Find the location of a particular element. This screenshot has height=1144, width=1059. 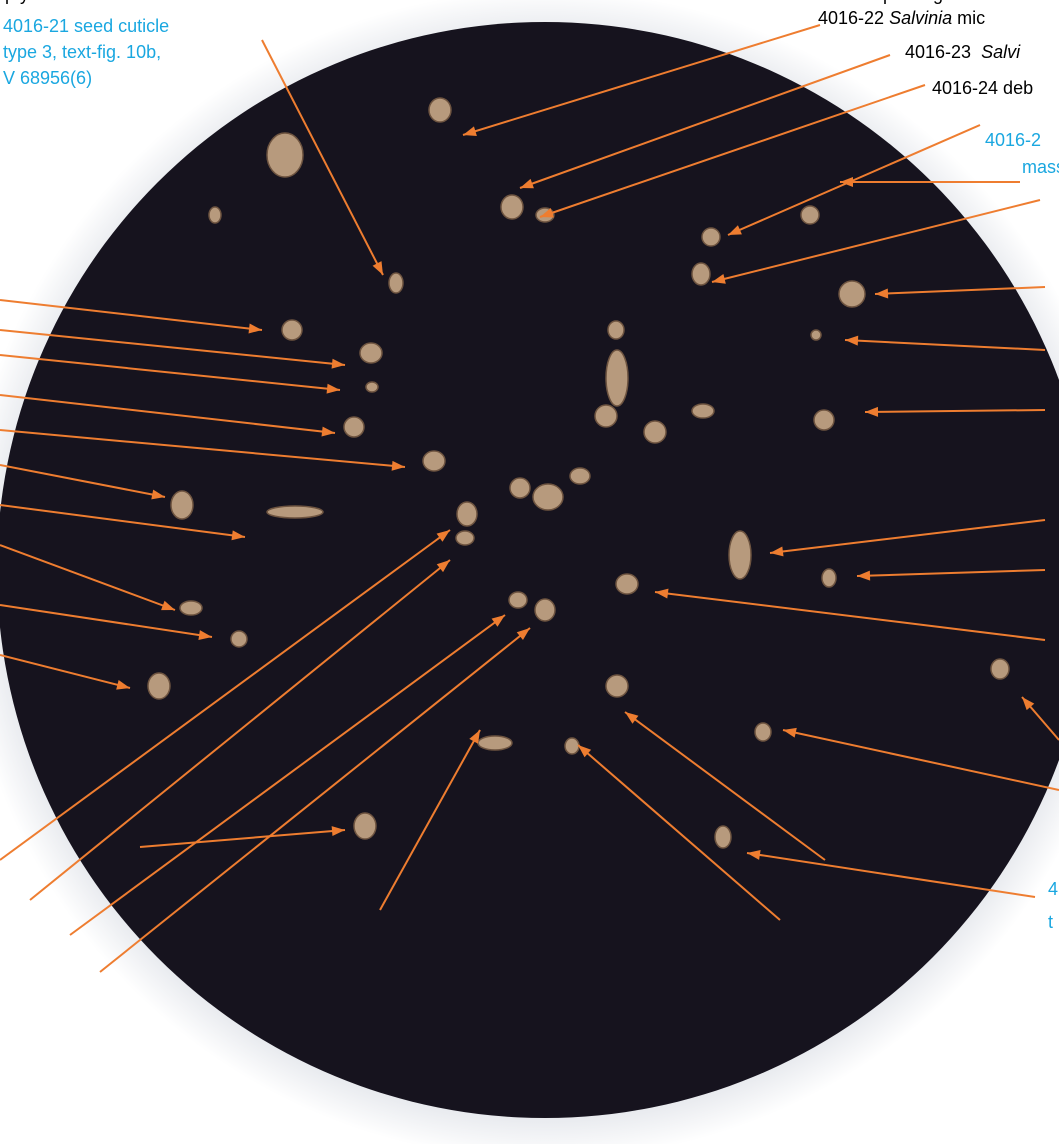

annotation: 4016-21 seed cuticle is located at coordinates (86, 26).